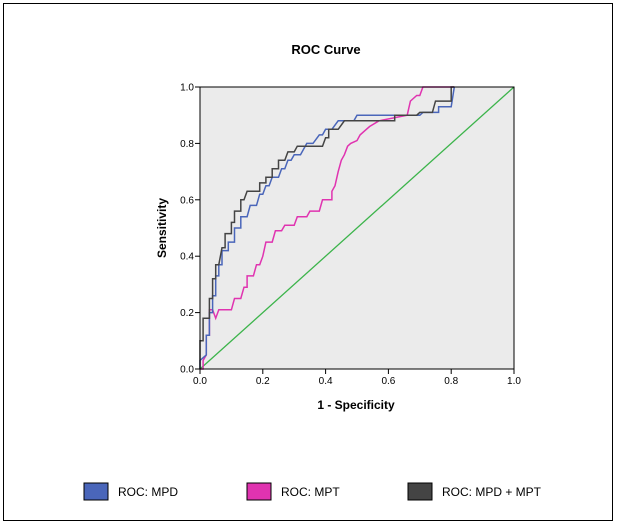 The height and width of the screenshot is (527, 618). What do you see at coordinates (162, 228) in the screenshot?
I see `y-axis-label: Sensitivity` at bounding box center [162, 228].